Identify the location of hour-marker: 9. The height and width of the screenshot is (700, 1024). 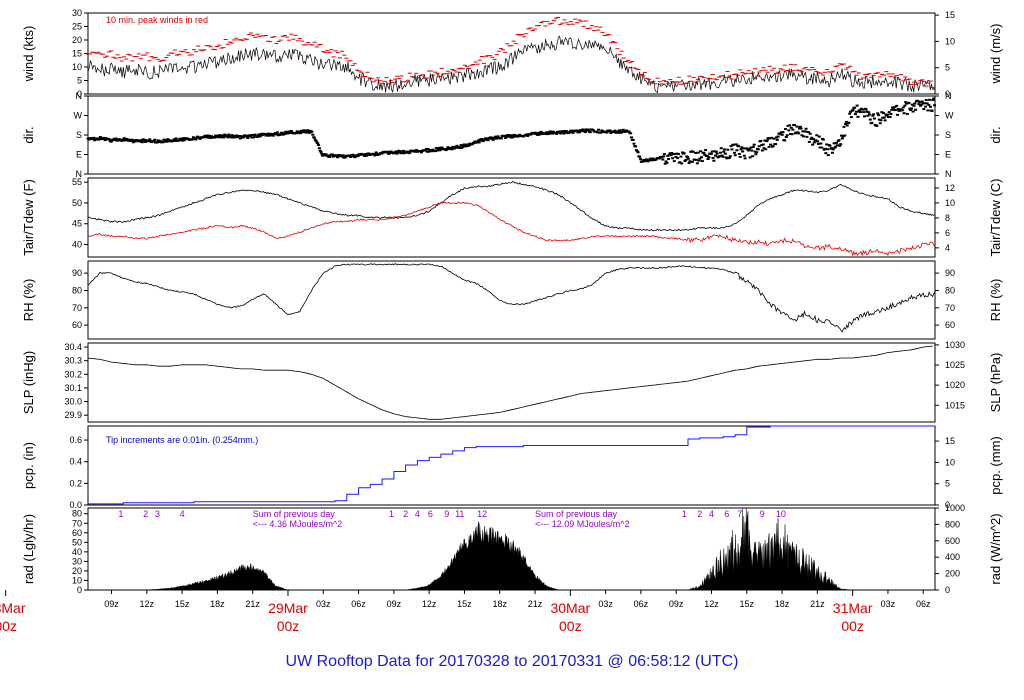
(446, 514).